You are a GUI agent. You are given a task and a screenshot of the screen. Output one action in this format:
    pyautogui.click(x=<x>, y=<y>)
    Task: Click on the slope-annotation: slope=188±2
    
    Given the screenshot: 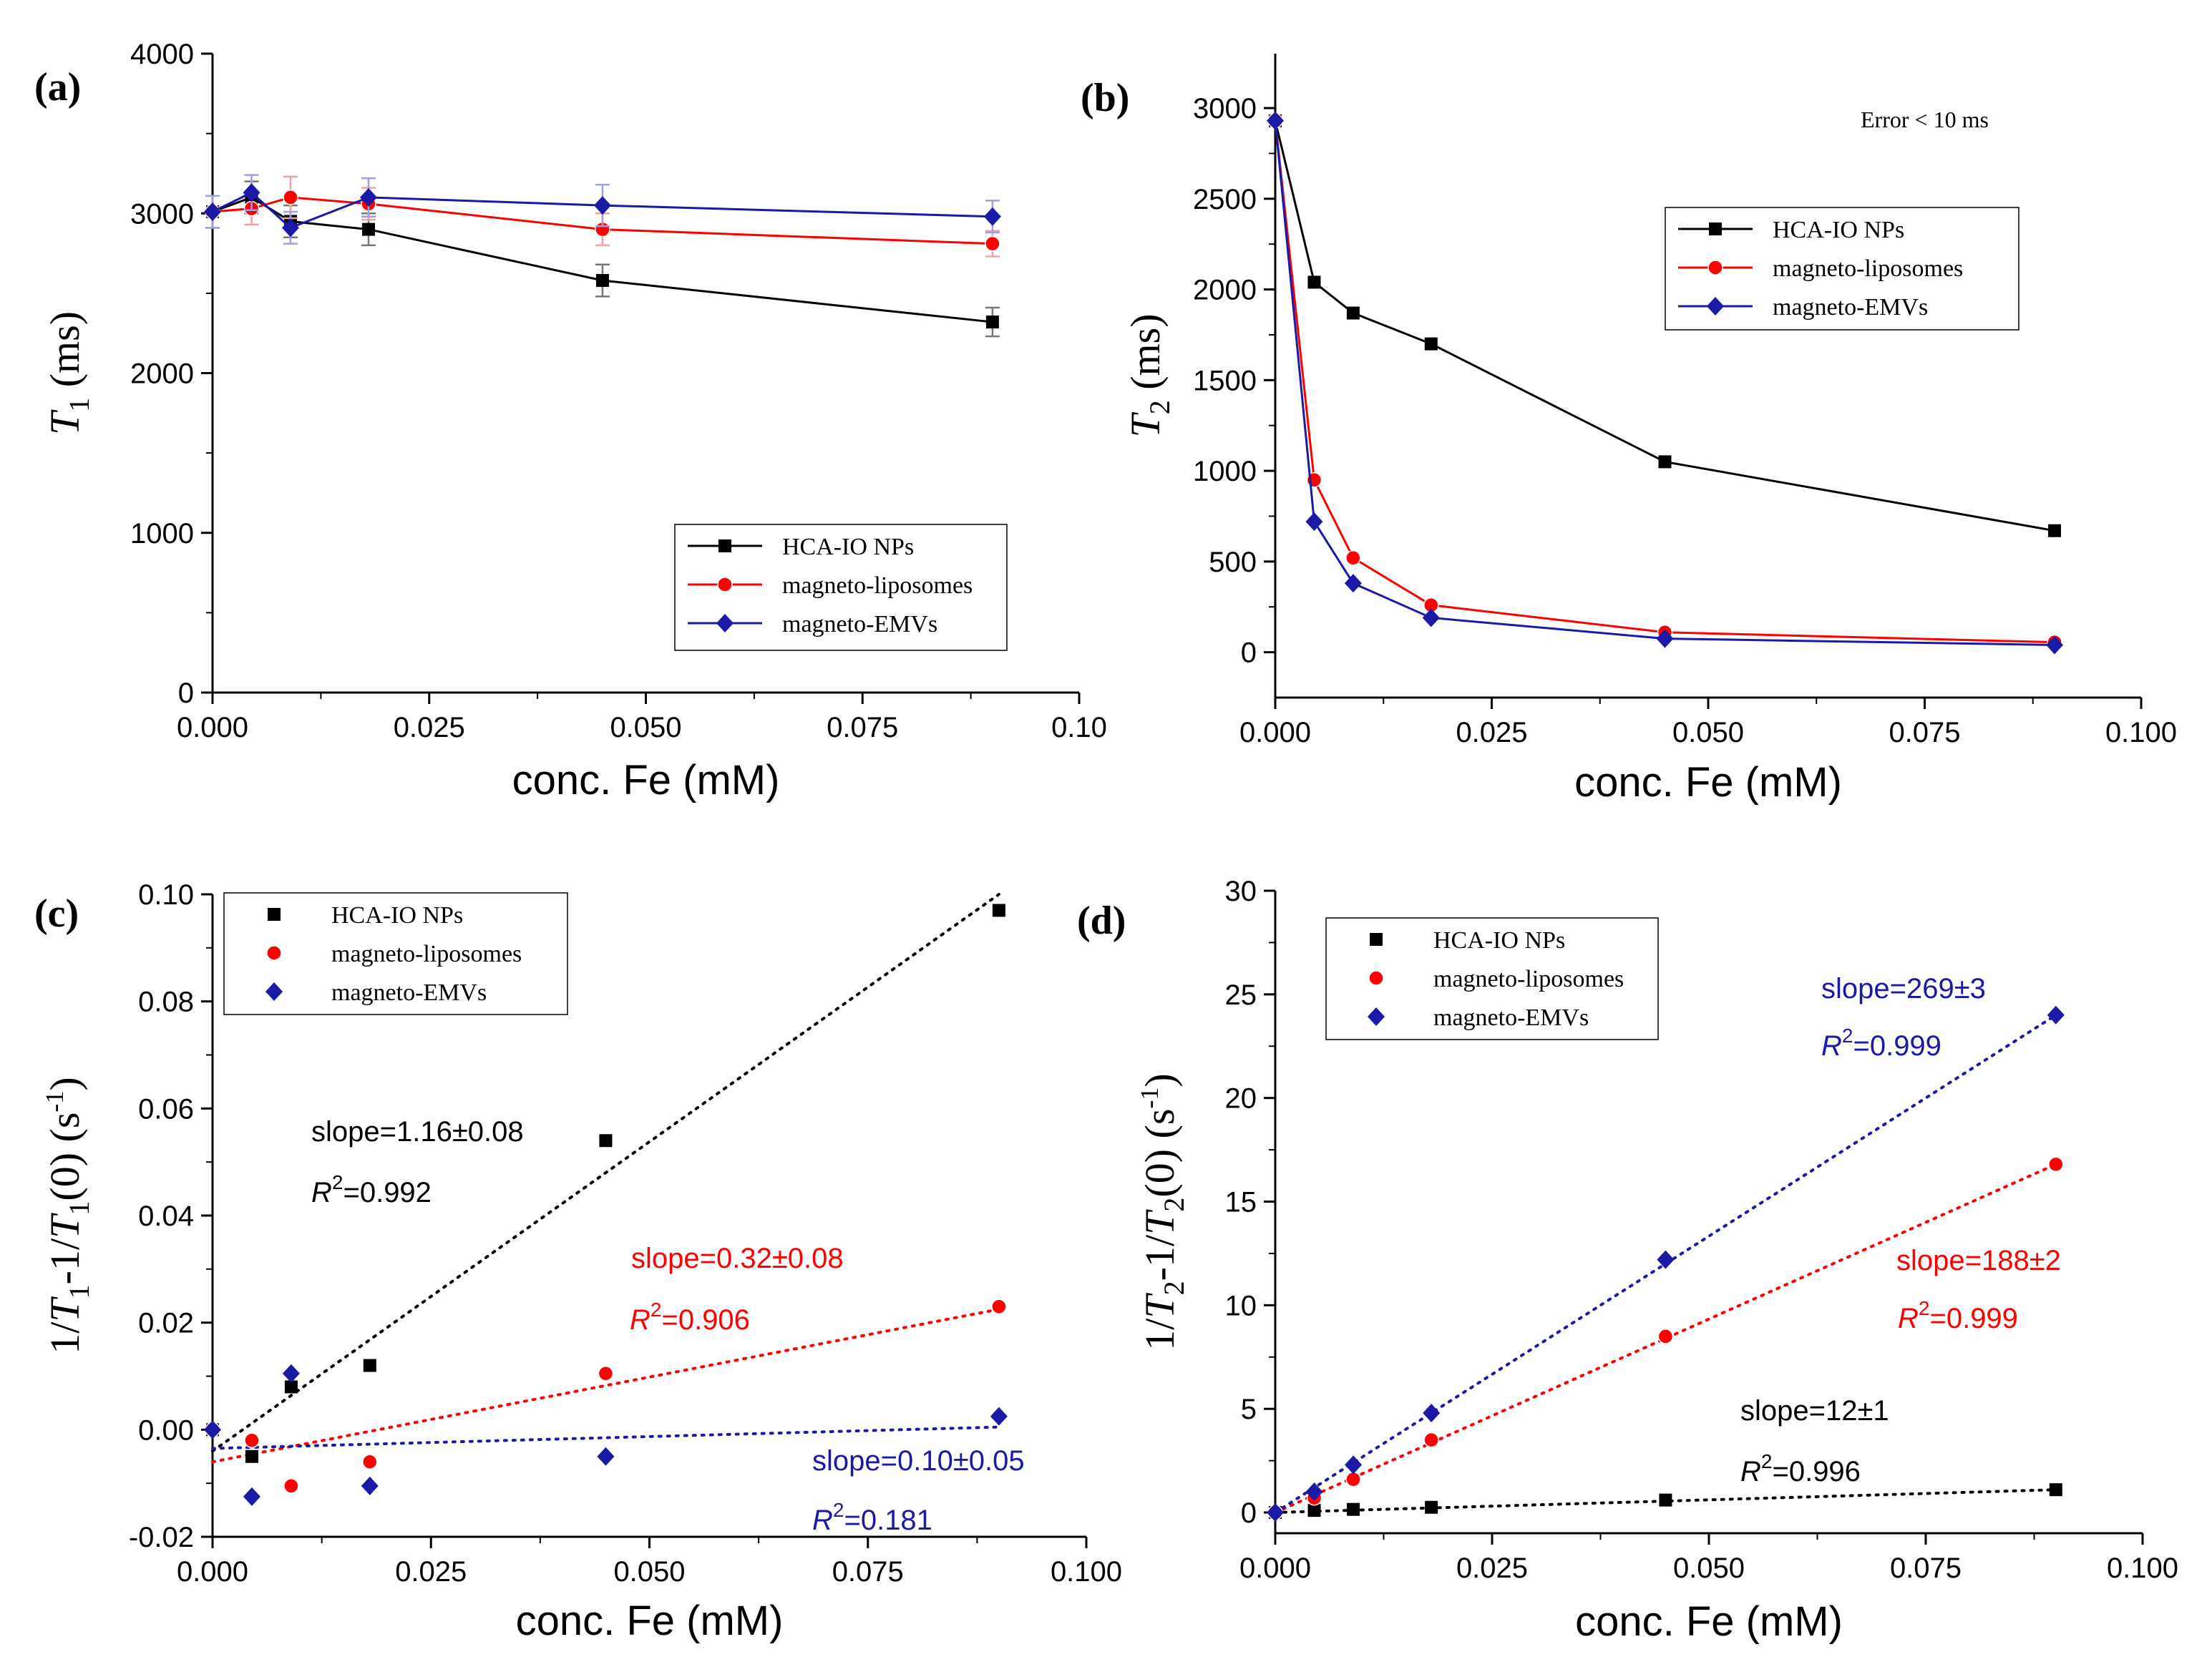 What is the action you would take?
    pyautogui.click(x=1978, y=1260)
    